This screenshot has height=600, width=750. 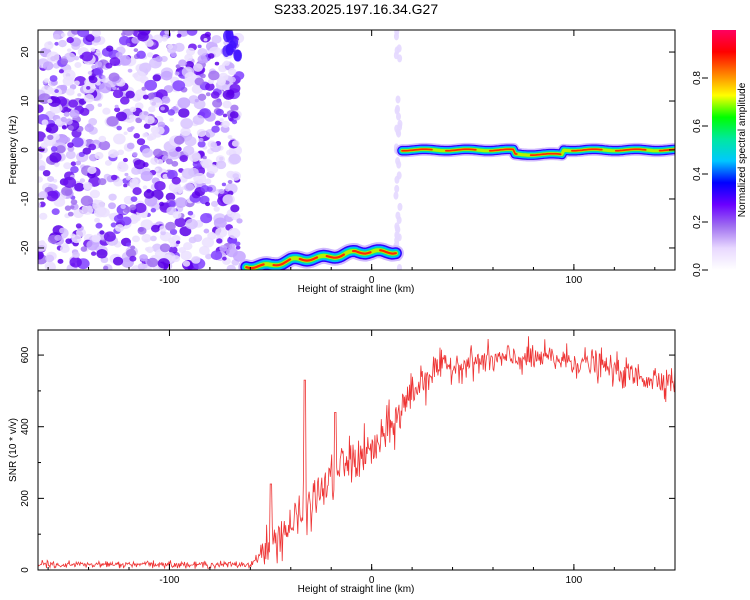 I want to click on colorbar-tick-label: 0.0, so click(x=697, y=270).